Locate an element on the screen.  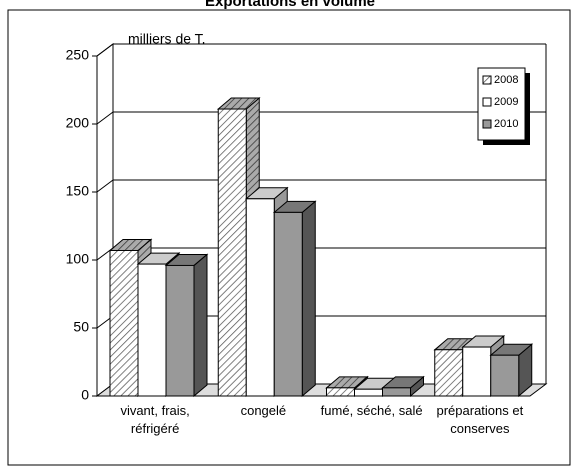
x-tick-label: vivant, frais, réfrigéré is located at coordinates (155, 419).